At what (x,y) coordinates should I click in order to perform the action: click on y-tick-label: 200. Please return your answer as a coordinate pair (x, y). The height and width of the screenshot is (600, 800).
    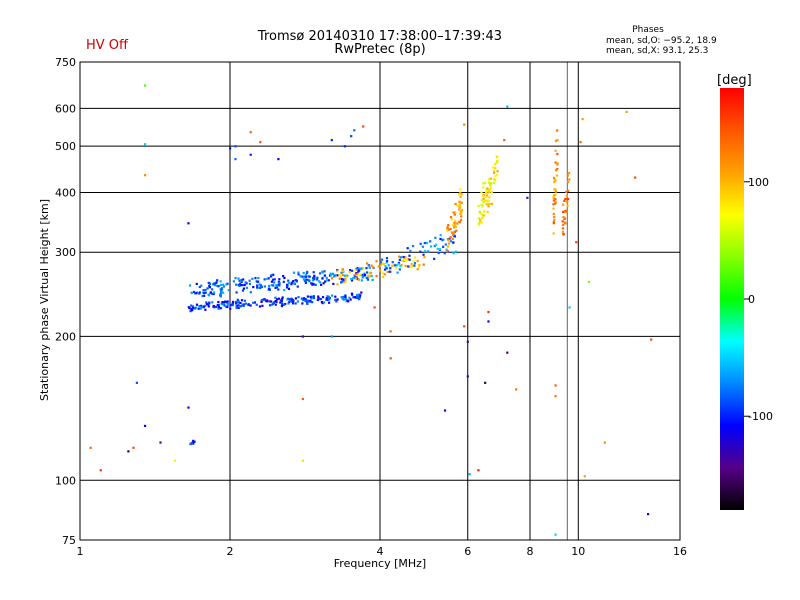
    Looking at the image, I should click on (65, 336).